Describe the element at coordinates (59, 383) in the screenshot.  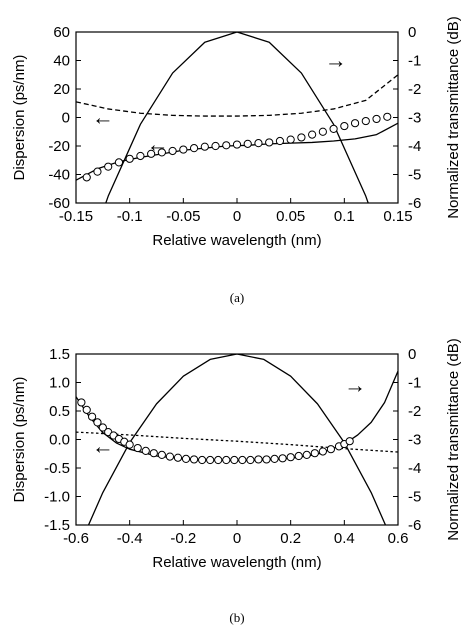
I see `y-tick-label: 1.0` at that location.